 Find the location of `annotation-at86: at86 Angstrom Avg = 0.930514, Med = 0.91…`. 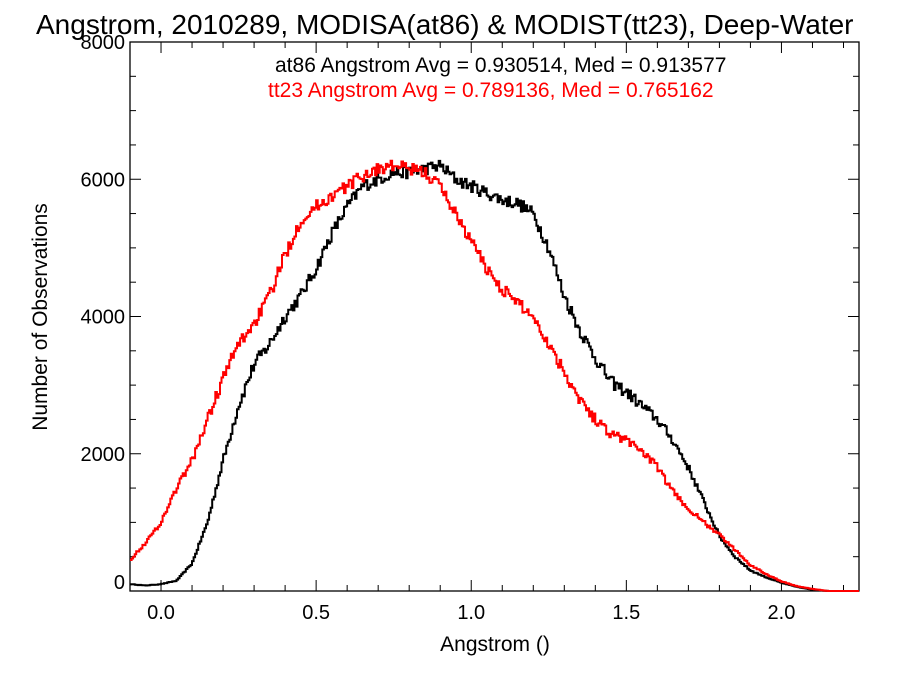

annotation-at86: at86 Angstrom Avg = 0.930514, Med = 0.91… is located at coordinates (500, 65).